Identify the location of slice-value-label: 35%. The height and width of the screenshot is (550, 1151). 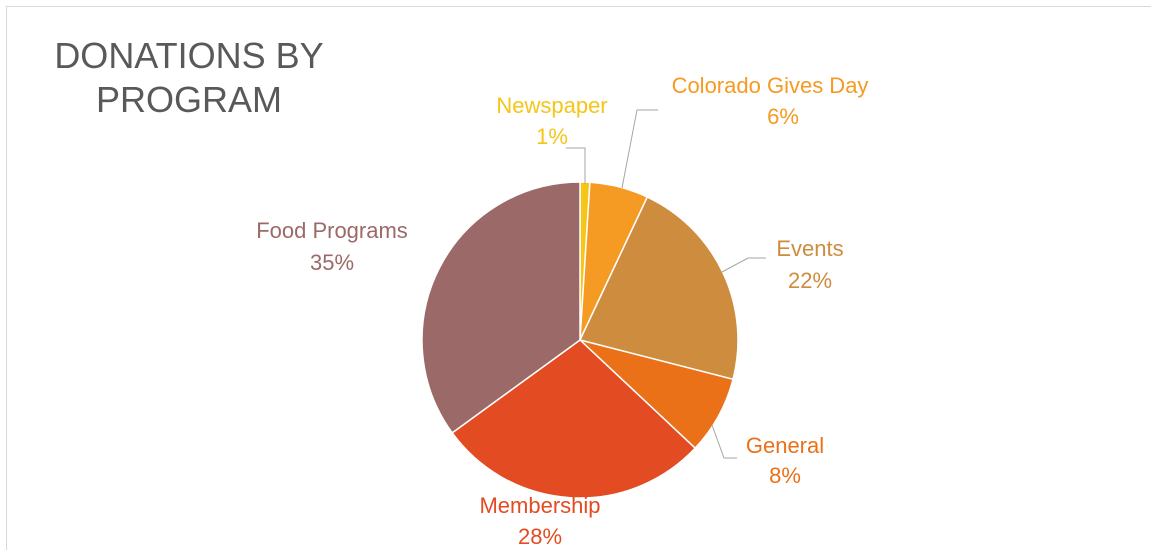
(332, 262).